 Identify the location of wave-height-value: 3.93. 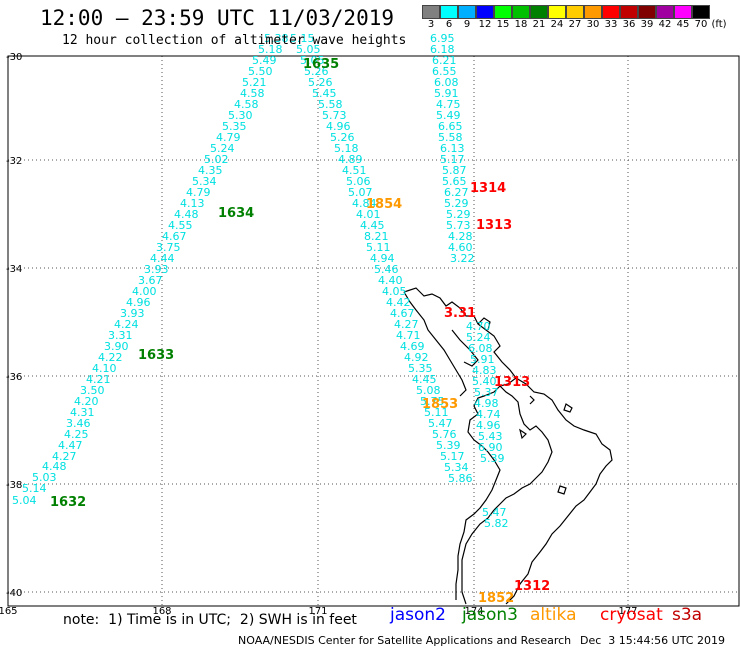
(132, 313).